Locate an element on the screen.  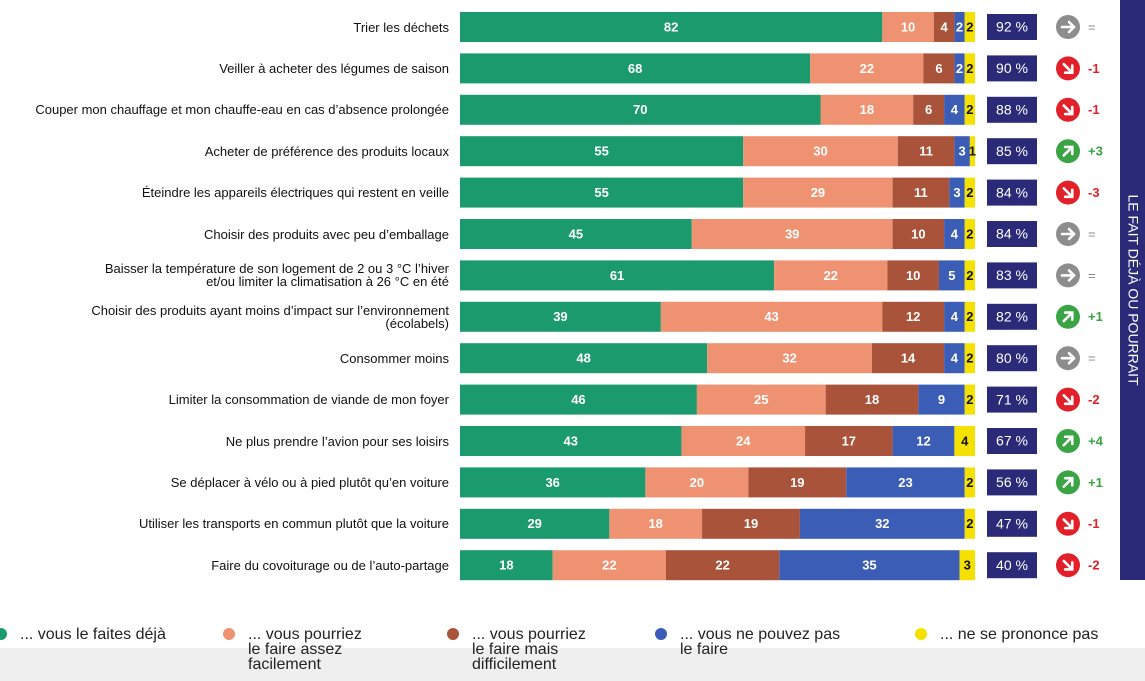
bar-value-label: 10 is located at coordinates (918, 233).